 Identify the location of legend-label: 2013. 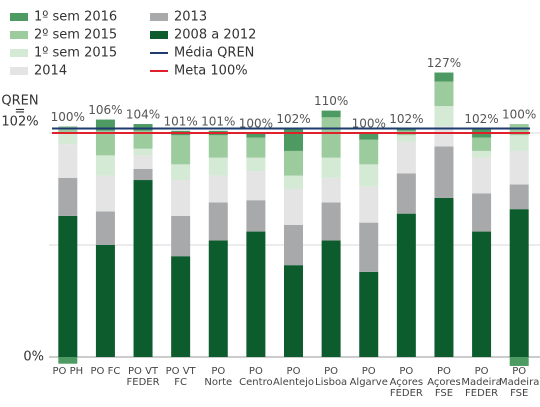
(190, 17).